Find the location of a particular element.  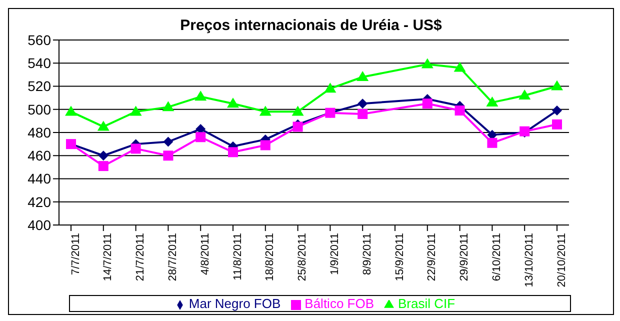

legend-label: Báltico FOB is located at coordinates (339, 303).